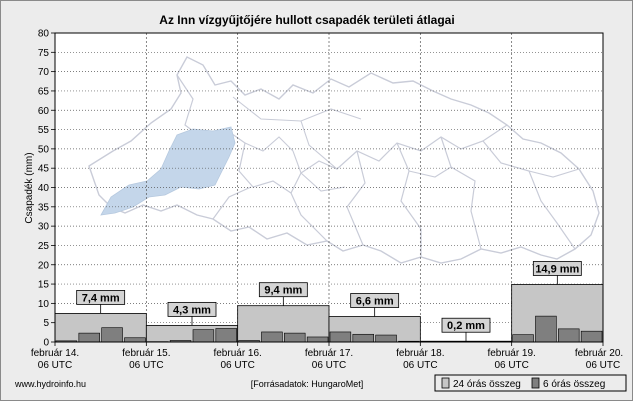 The height and width of the screenshot is (402, 633). I want to click on y-tick-label: 50, so click(44, 149).